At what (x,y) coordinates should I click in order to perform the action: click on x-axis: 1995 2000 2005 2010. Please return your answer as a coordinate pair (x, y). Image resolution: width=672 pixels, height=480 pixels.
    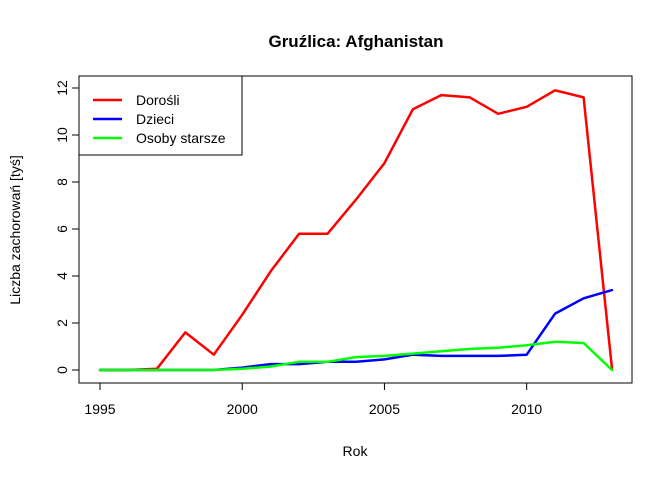
    Looking at the image, I should click on (313, 399).